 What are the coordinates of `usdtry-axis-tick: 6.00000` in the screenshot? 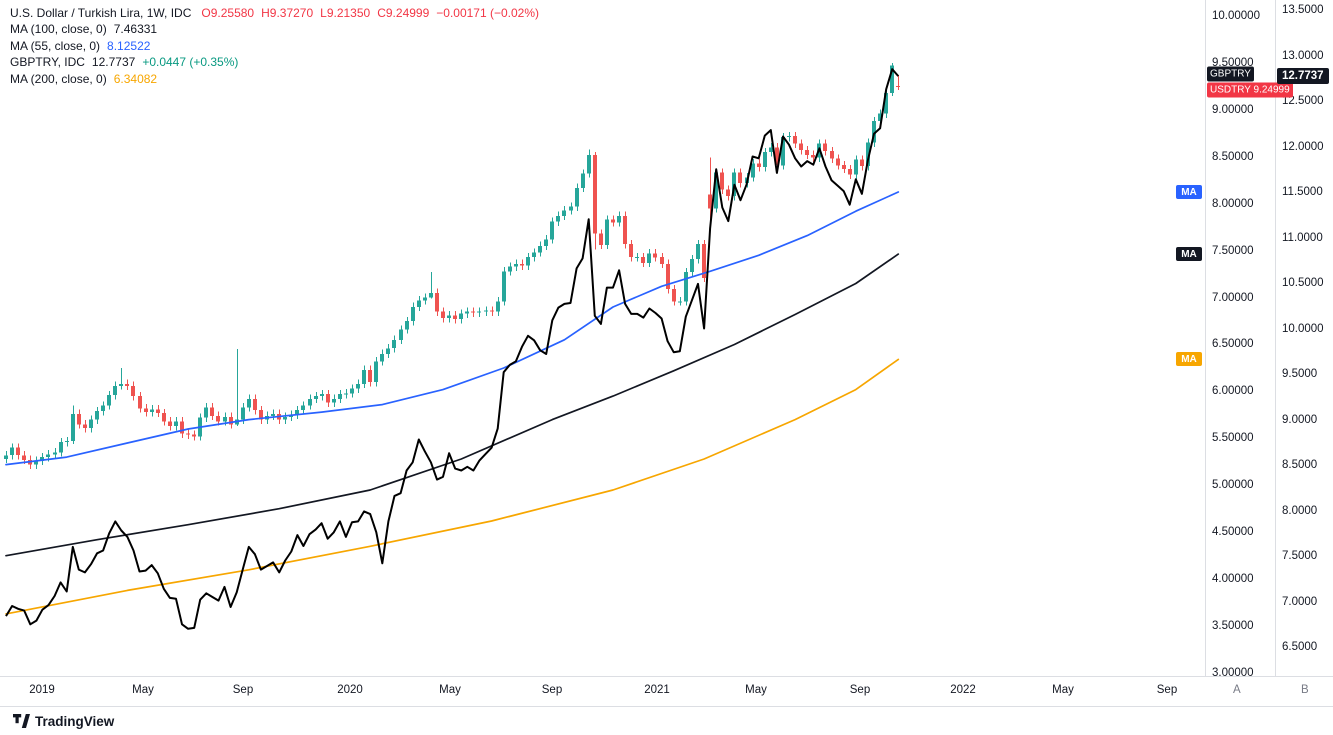 It's located at (1233, 391).